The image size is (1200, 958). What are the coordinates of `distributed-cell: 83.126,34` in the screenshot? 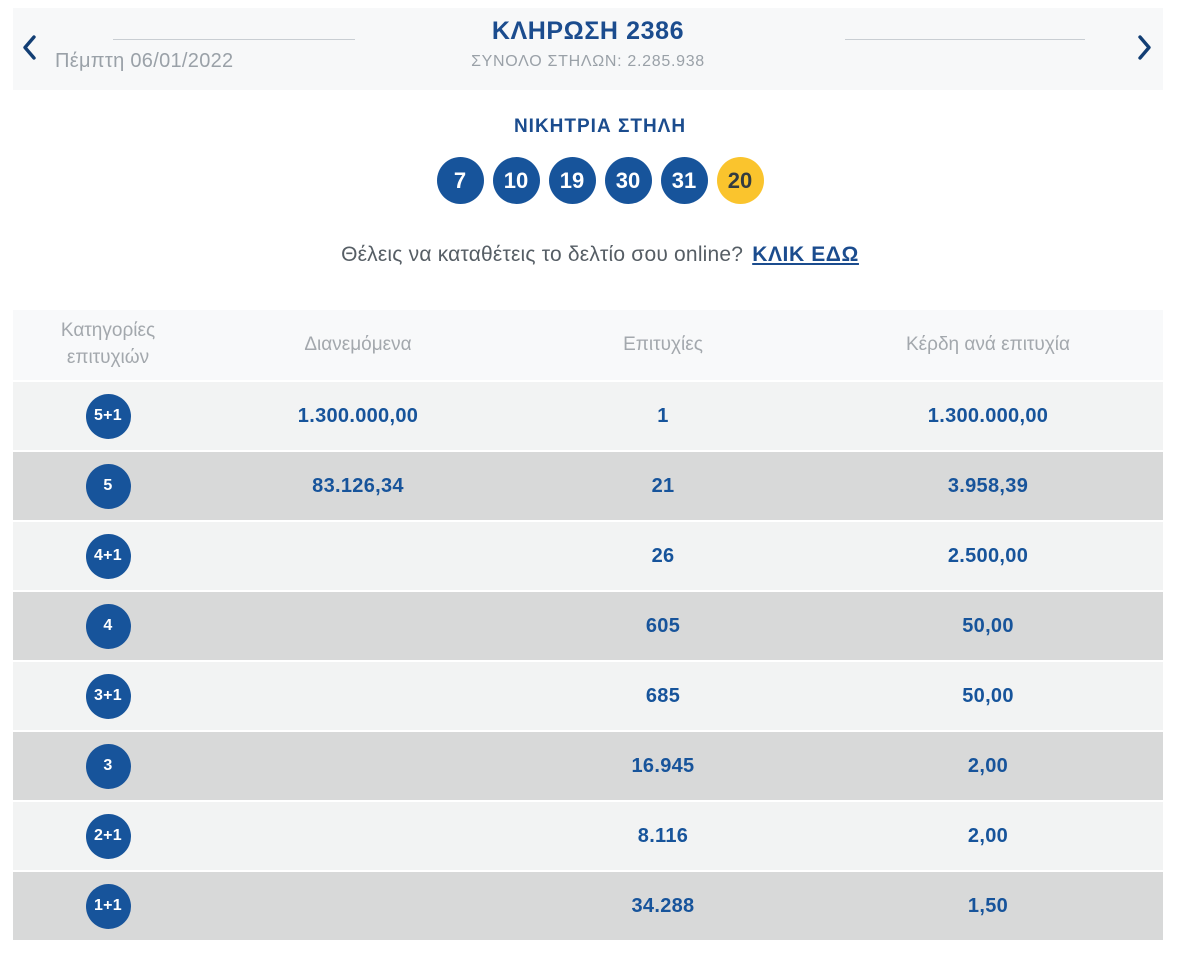 It's located at (358, 485).